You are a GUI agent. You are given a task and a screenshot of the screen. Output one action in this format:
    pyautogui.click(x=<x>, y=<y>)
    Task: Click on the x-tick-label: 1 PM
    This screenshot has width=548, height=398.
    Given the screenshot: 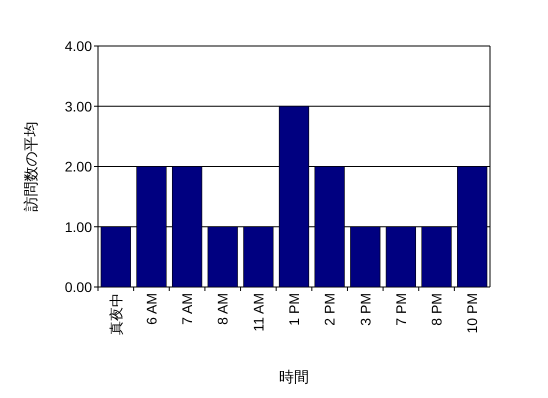 What is the action you would take?
    pyautogui.click(x=294, y=309)
    